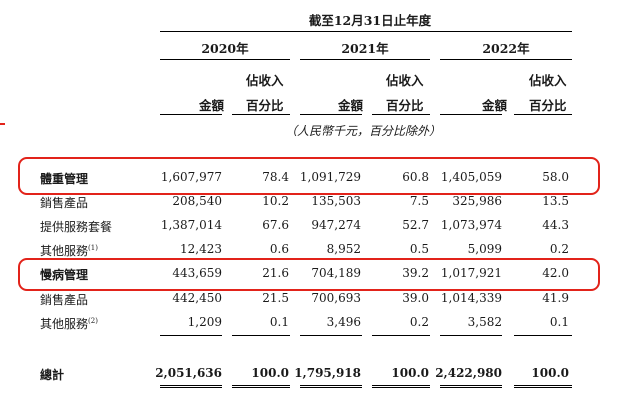 The image size is (637, 407). Describe the element at coordinates (191, 225) in the screenshot. I see `cell-2020-amount: 1,387,014` at that location.